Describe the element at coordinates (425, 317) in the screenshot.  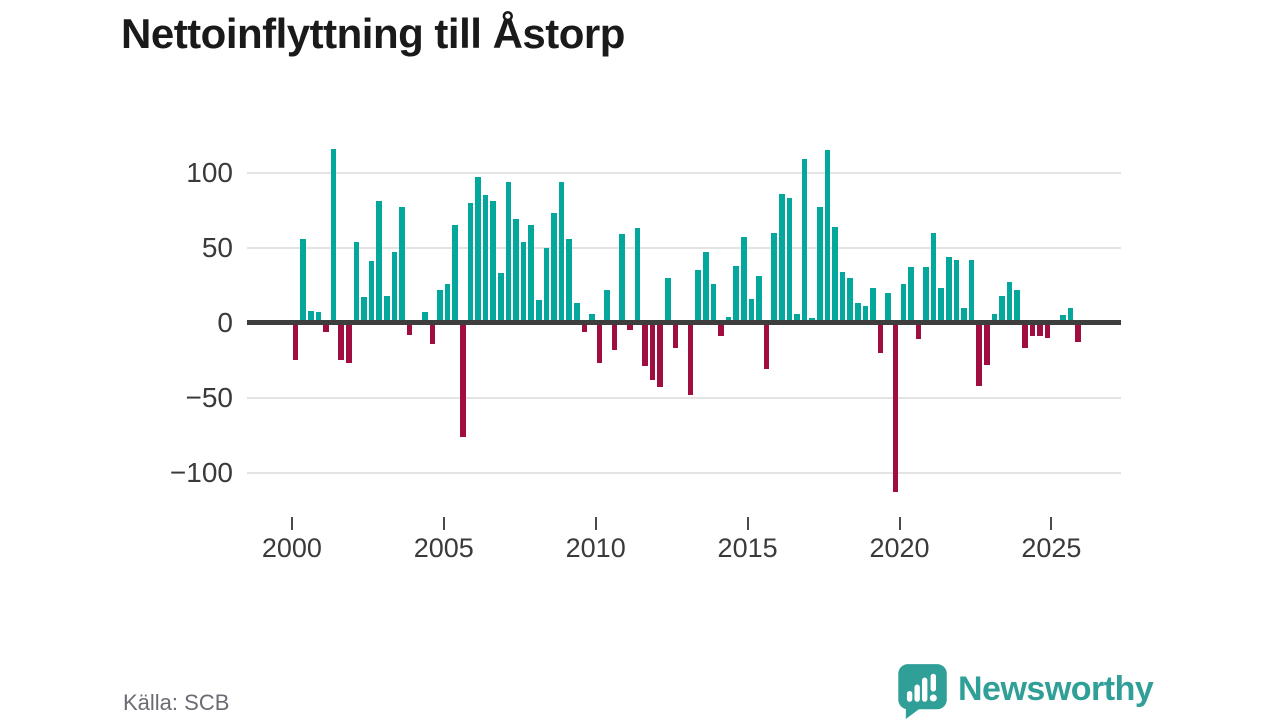
I see `bar-2004q2` at that location.